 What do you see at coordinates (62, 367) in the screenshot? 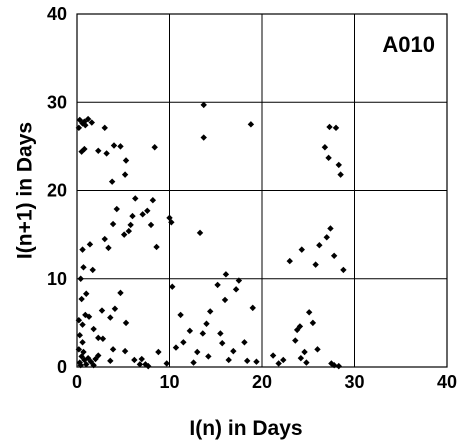
I see `y-tick-label: 0` at bounding box center [62, 367].